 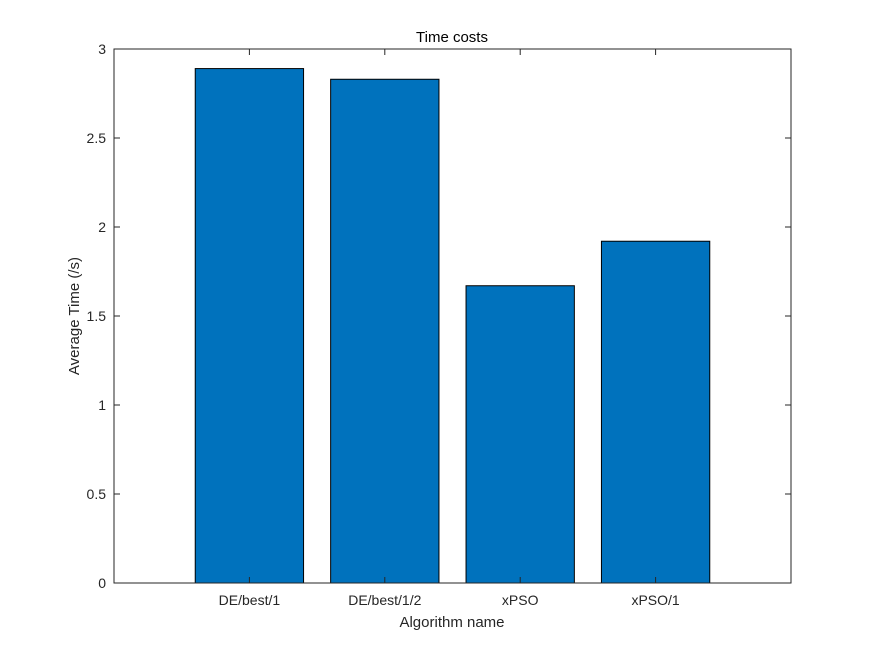 What do you see at coordinates (520, 600) in the screenshot?
I see `x-tick-label: xPSO` at bounding box center [520, 600].